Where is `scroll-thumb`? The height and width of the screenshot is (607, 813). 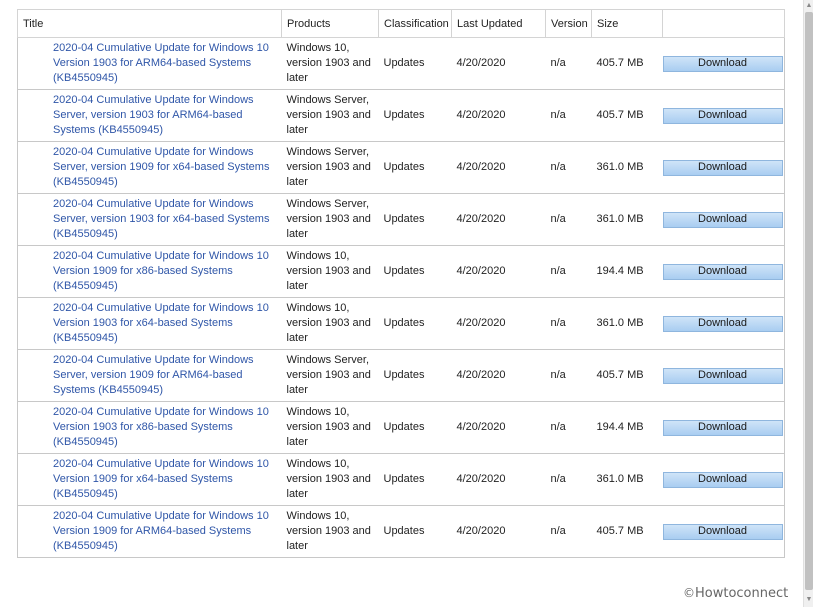 scroll-thumb is located at coordinates (809, 301).